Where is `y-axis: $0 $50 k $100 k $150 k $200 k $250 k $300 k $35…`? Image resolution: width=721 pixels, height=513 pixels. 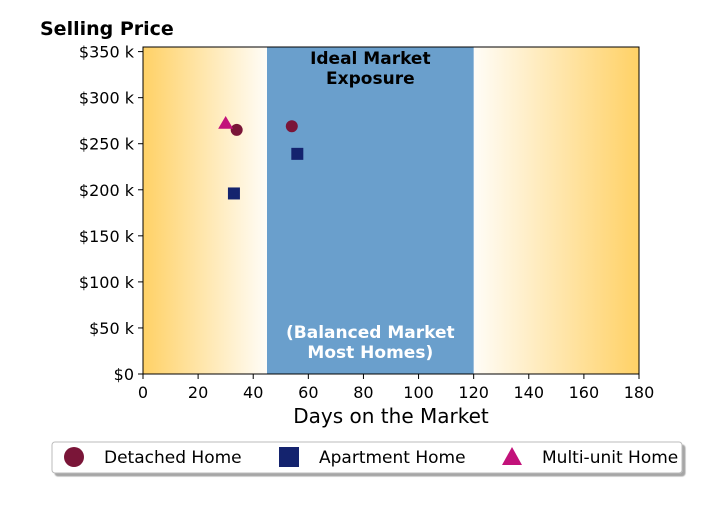
y-axis: $0 $50 k $100 k $150 k $200 k $250 k $300 k $35… is located at coordinates (111, 213).